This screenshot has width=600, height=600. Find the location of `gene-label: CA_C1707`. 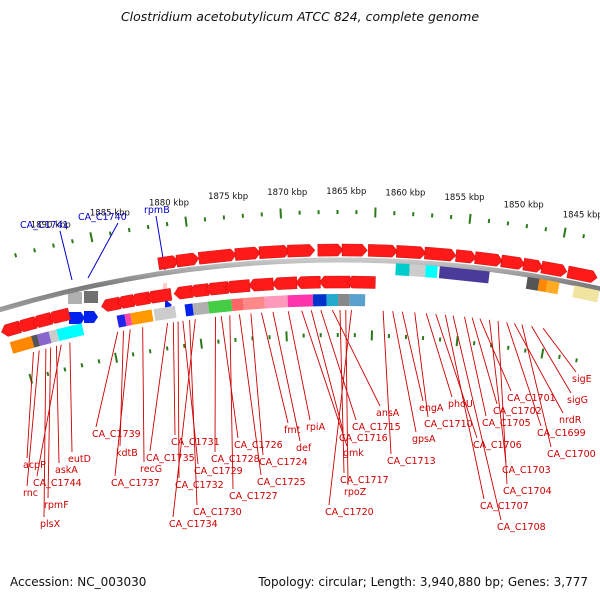

gene-label: CA_C1707 is located at coordinates (504, 506).